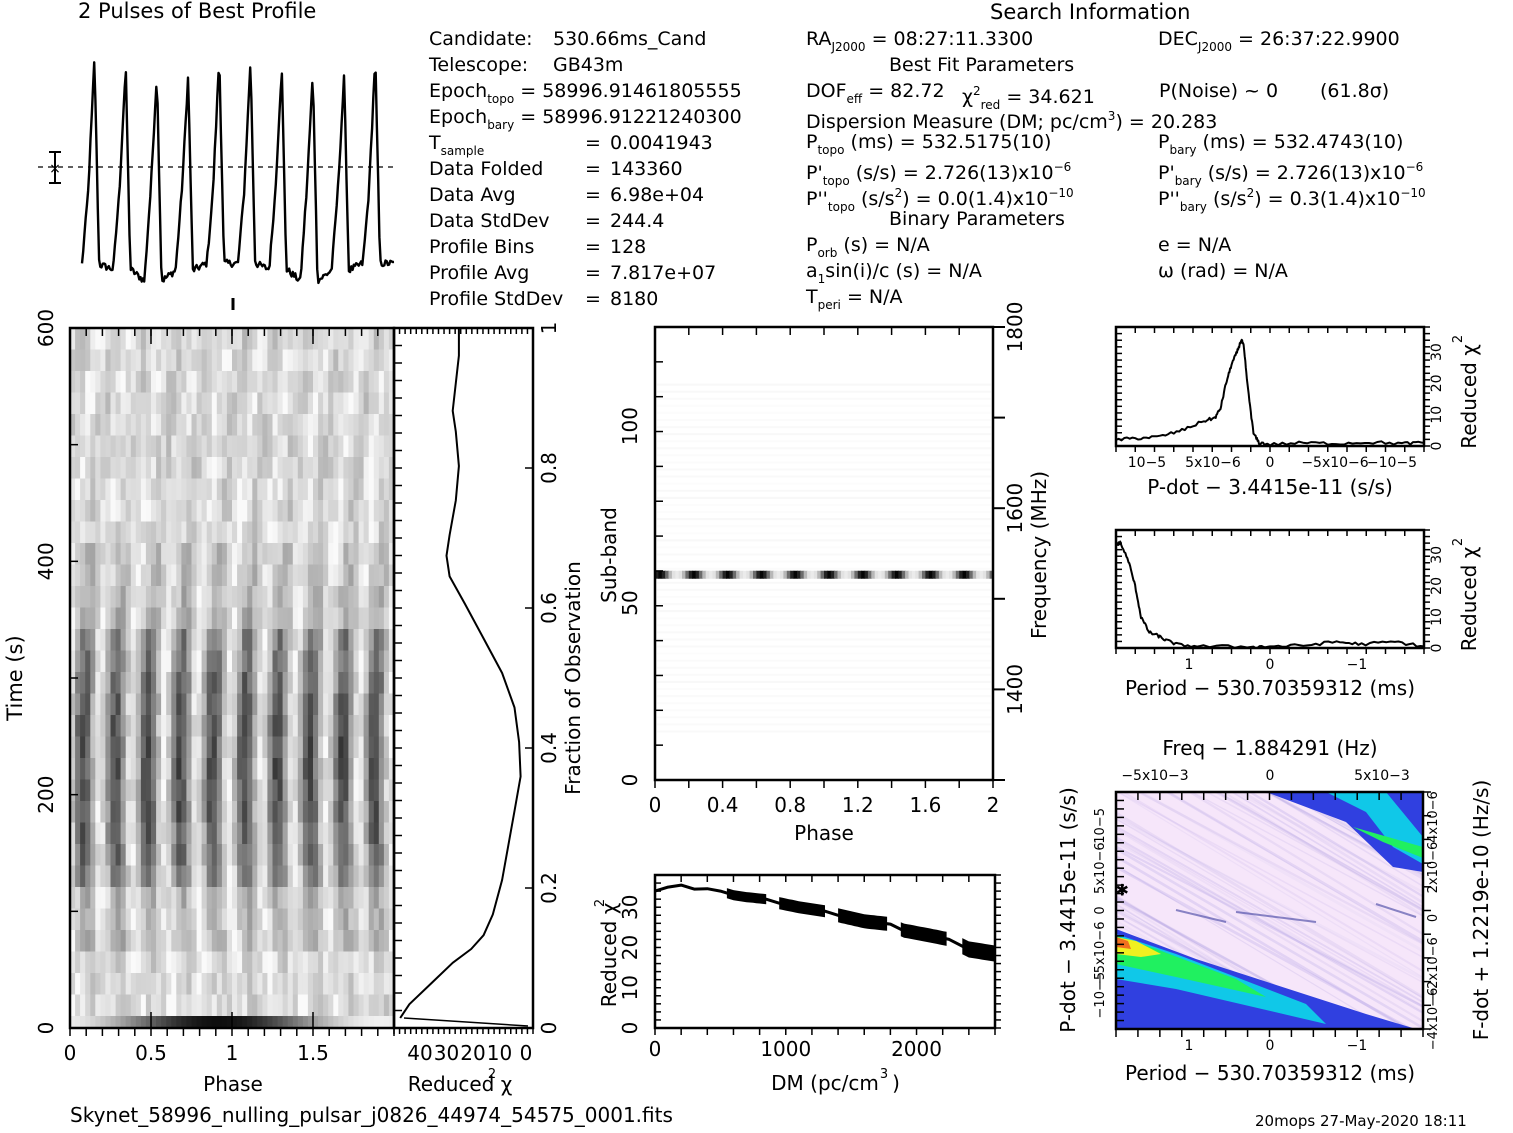 This screenshot has width=1513, height=1133. Describe the element at coordinates (1334, 463) in the screenshot. I see `tick-label: −5x10−6` at that location.